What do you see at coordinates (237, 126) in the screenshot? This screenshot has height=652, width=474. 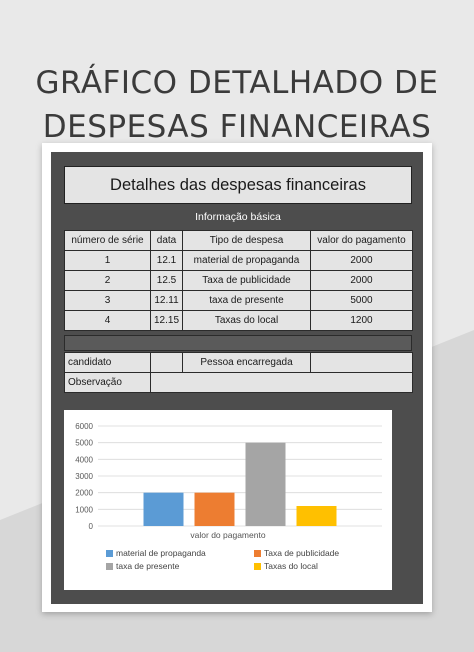 I see `page-title-line-2: DESPESAS FINANCEIRAS` at bounding box center [237, 126].